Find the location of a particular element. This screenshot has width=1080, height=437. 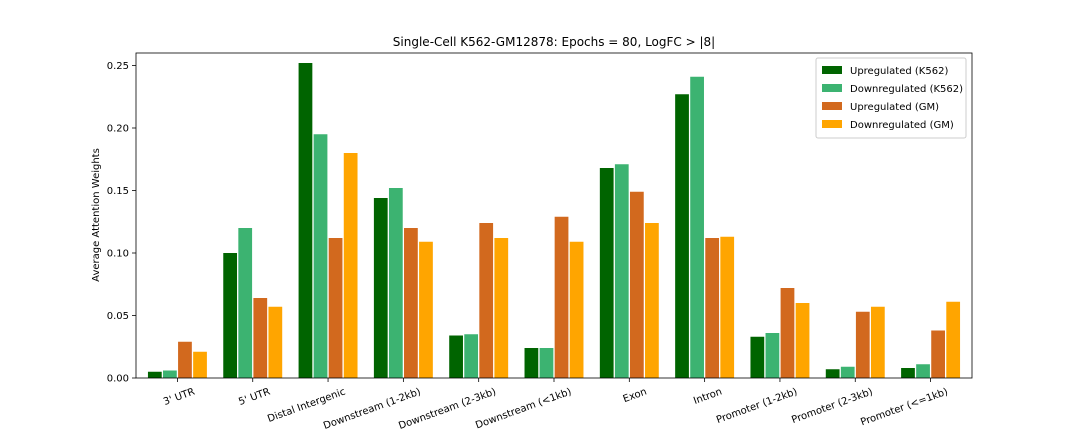

legend-label-2: Upregulated (GM) is located at coordinates (894, 107).